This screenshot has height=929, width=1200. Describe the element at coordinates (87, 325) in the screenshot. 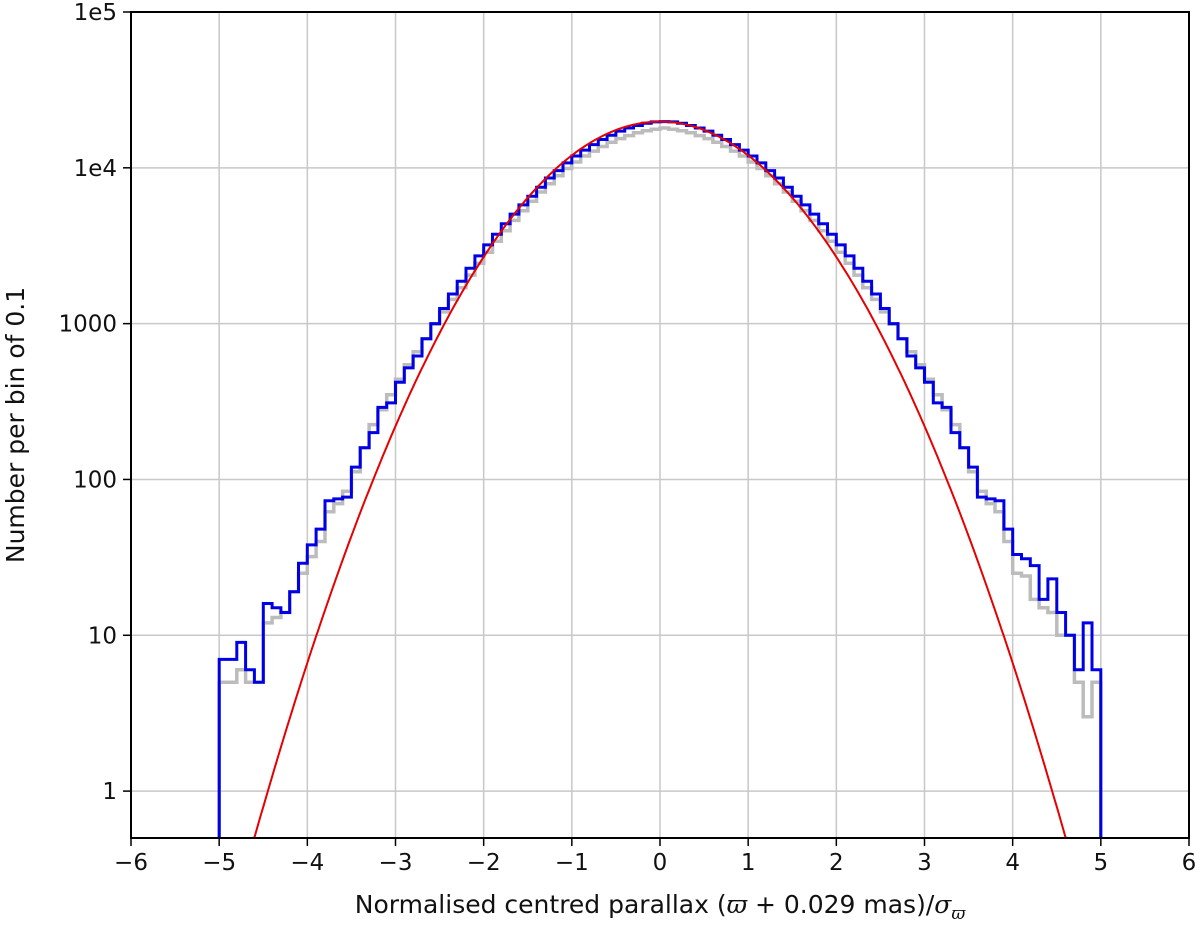

I see `y-tick-label: 1000` at that location.